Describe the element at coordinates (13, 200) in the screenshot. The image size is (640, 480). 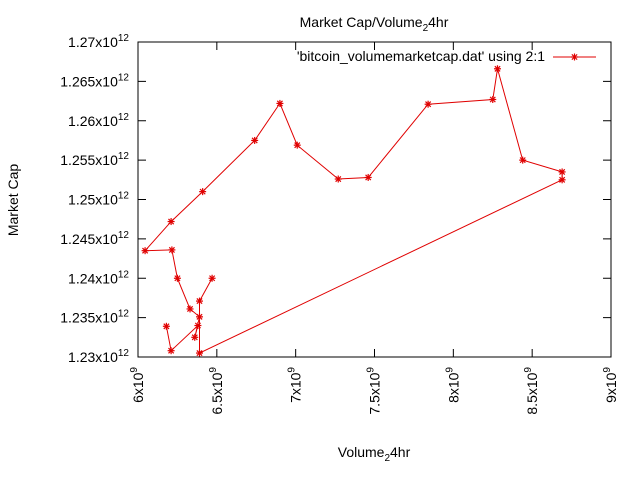
I see `y-axis-label: Market Cap` at that location.